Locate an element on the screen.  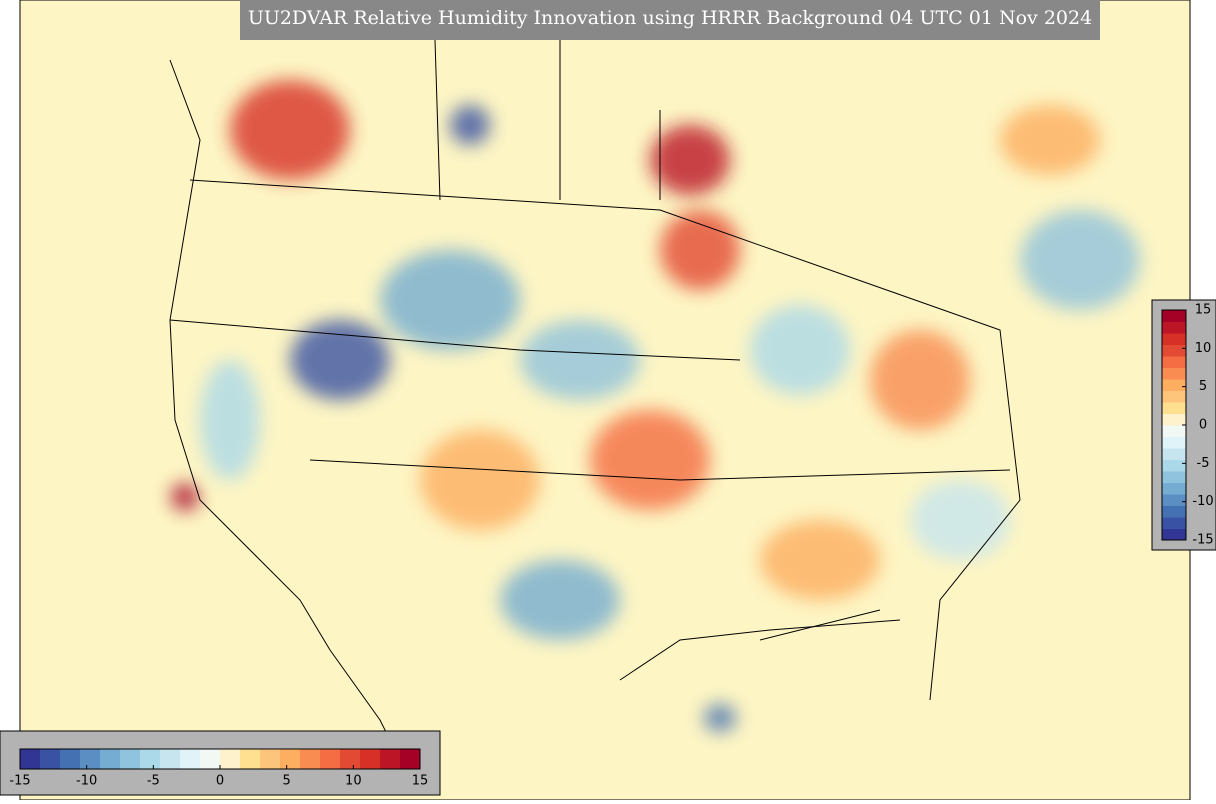
colorbar-right-tick-label: 0 is located at coordinates (1203, 425).